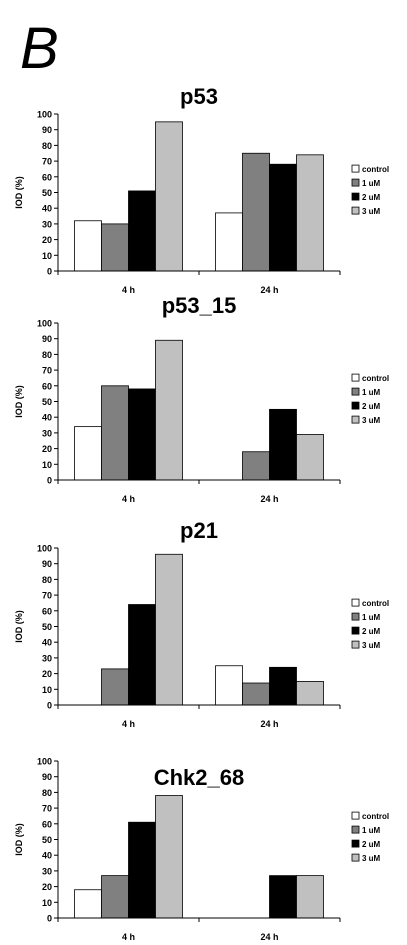 This screenshot has height=945, width=407. Describe the element at coordinates (199, 96) in the screenshot. I see `chart-title: p53` at that location.